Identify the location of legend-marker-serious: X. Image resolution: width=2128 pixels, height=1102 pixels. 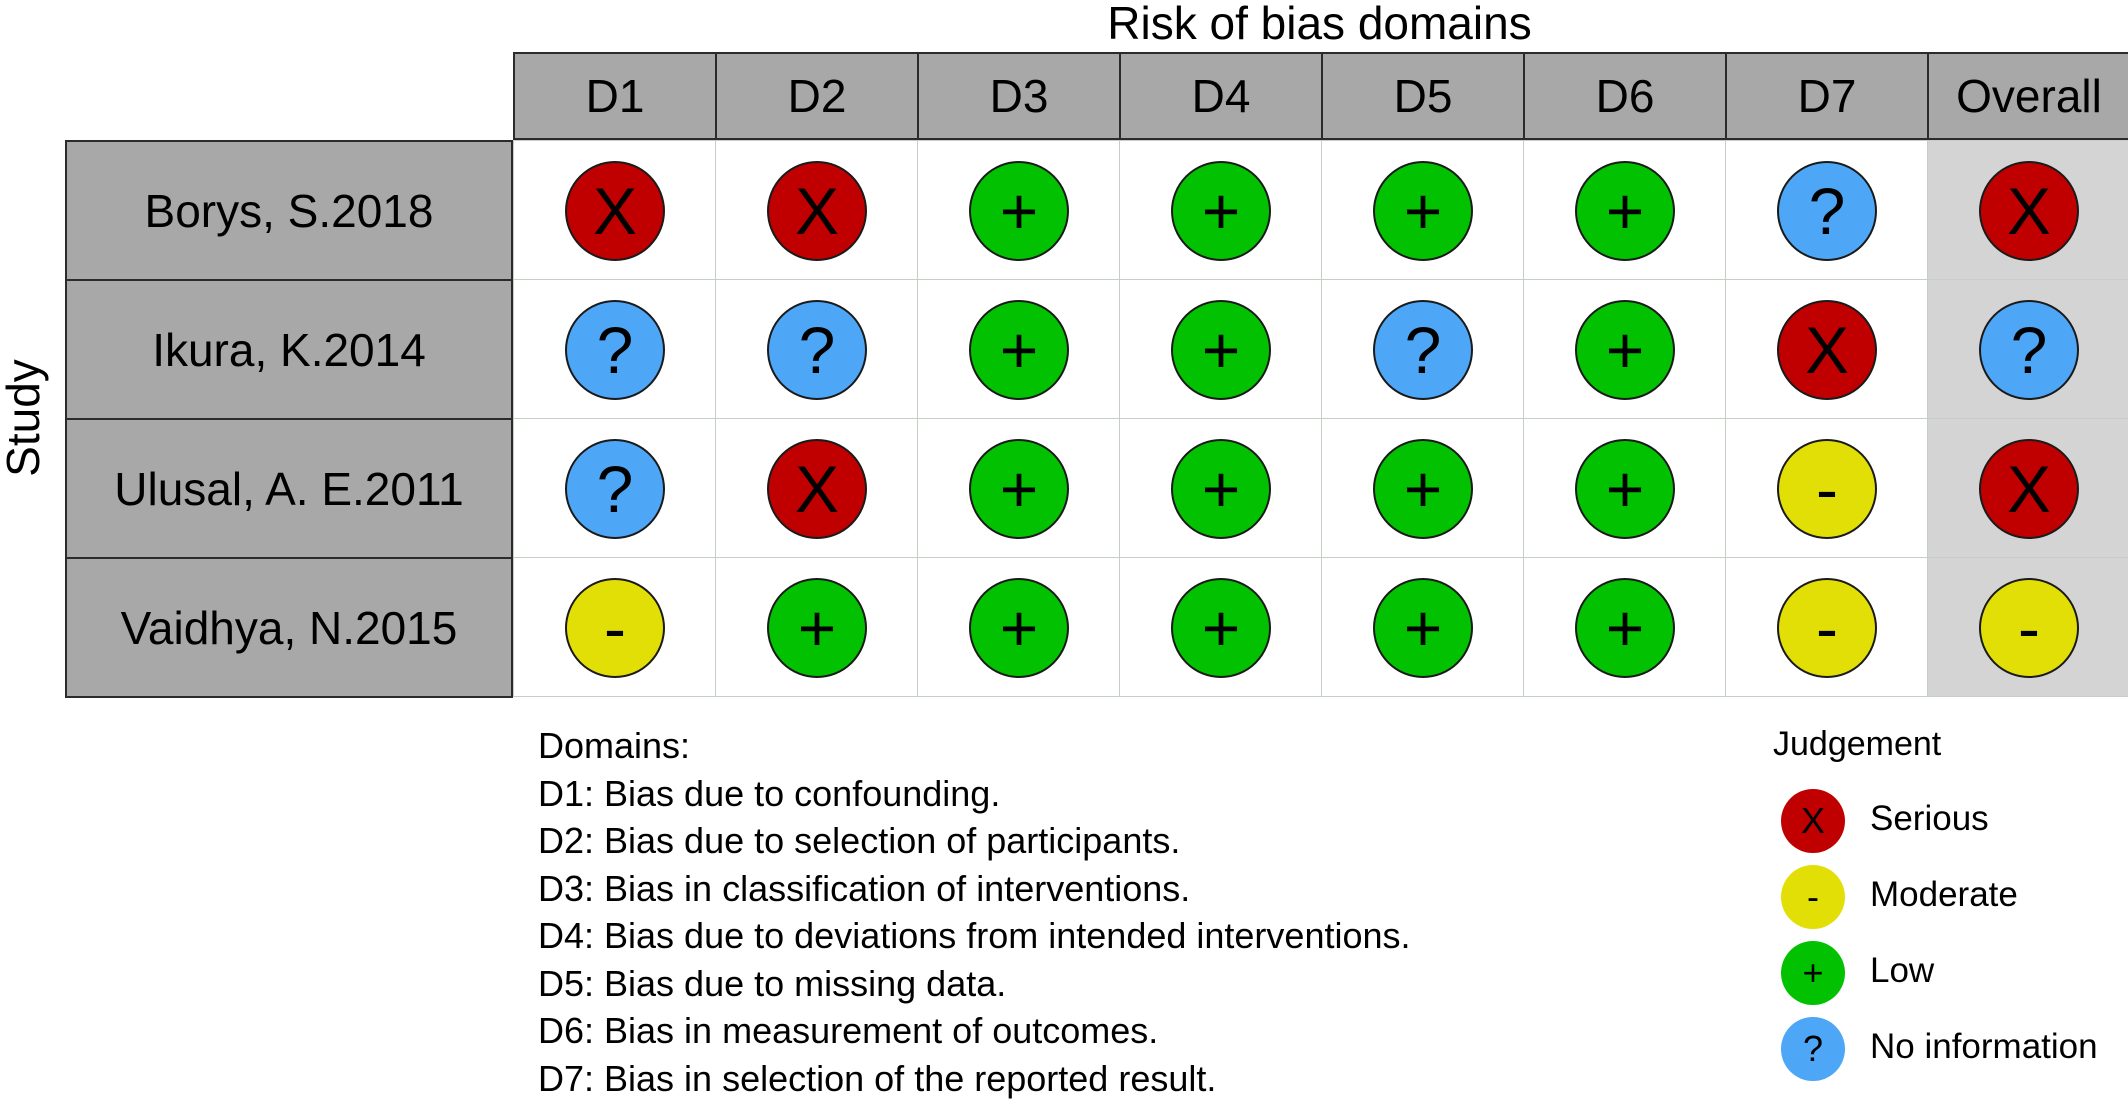
(1813, 821).